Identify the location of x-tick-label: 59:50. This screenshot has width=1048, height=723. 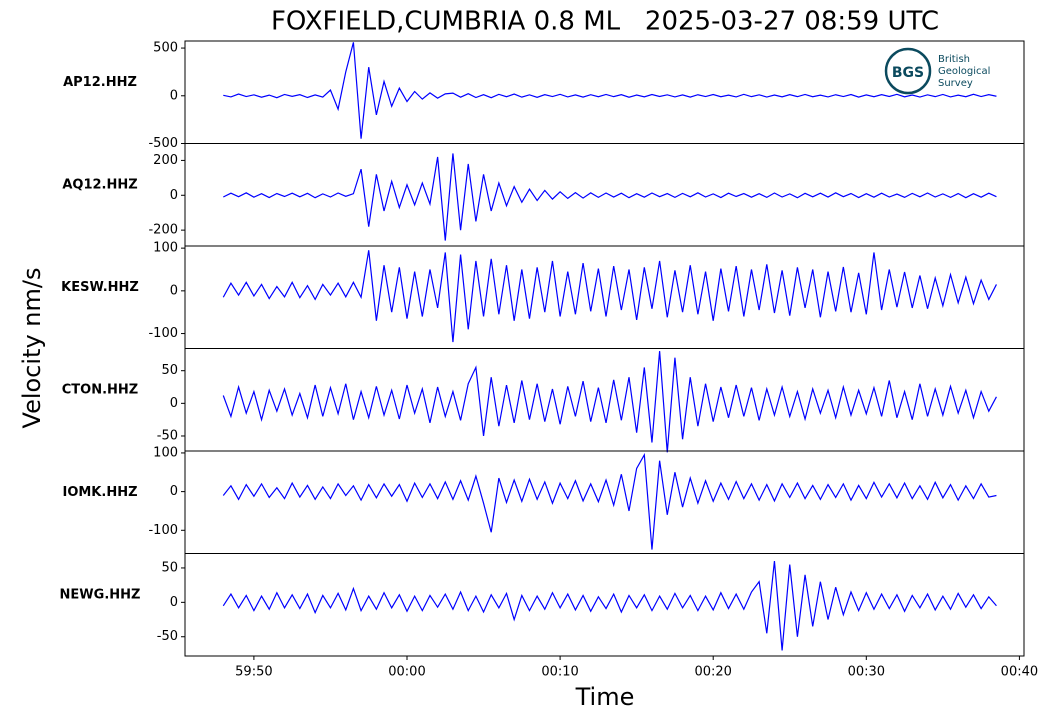
(253, 672).